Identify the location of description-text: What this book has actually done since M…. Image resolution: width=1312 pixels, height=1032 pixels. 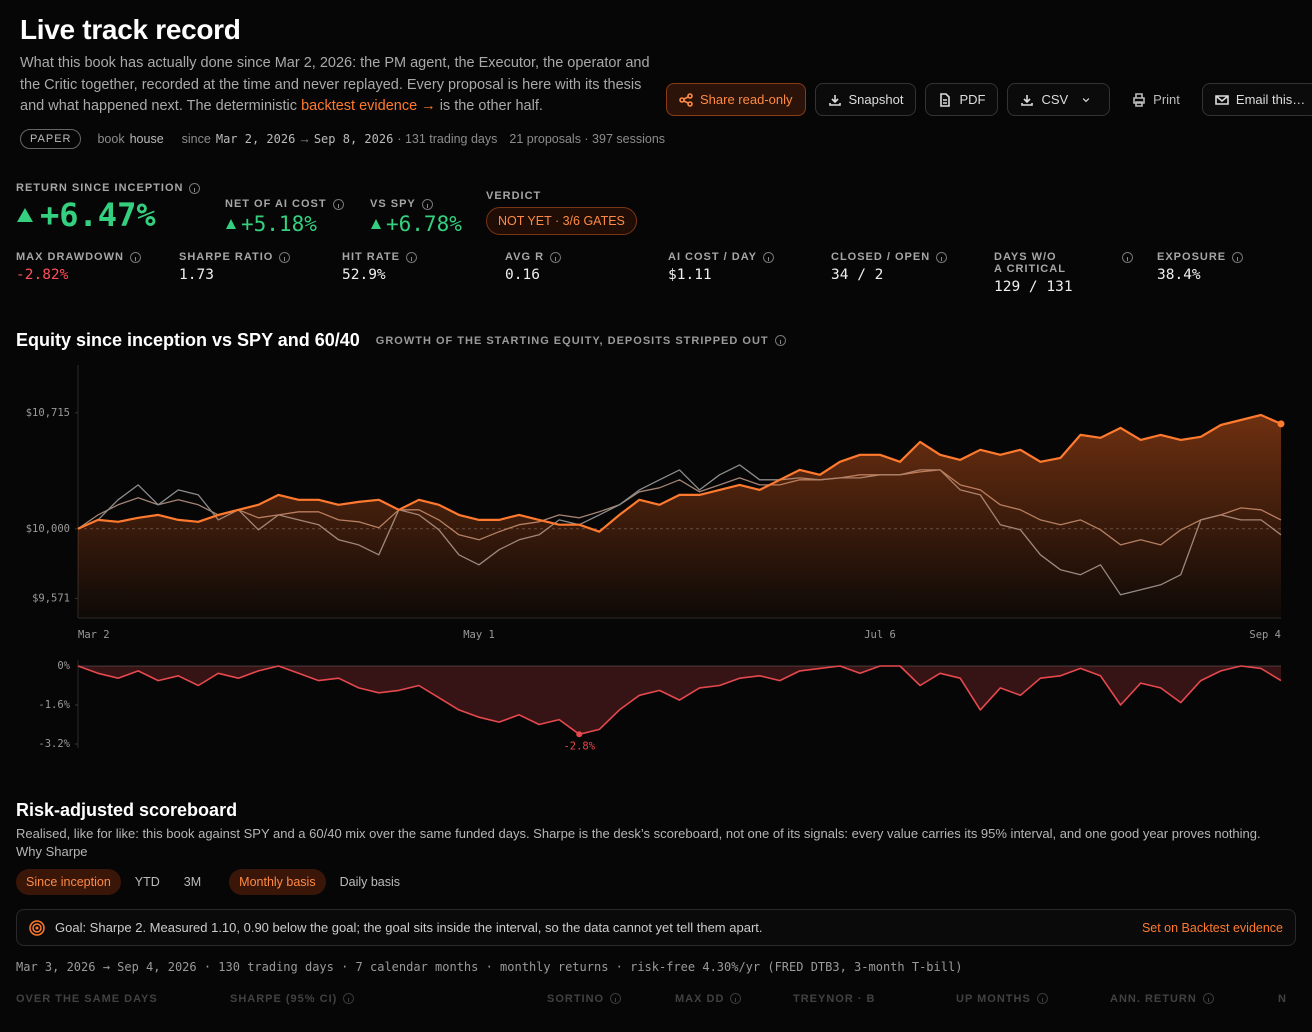
(335, 84).